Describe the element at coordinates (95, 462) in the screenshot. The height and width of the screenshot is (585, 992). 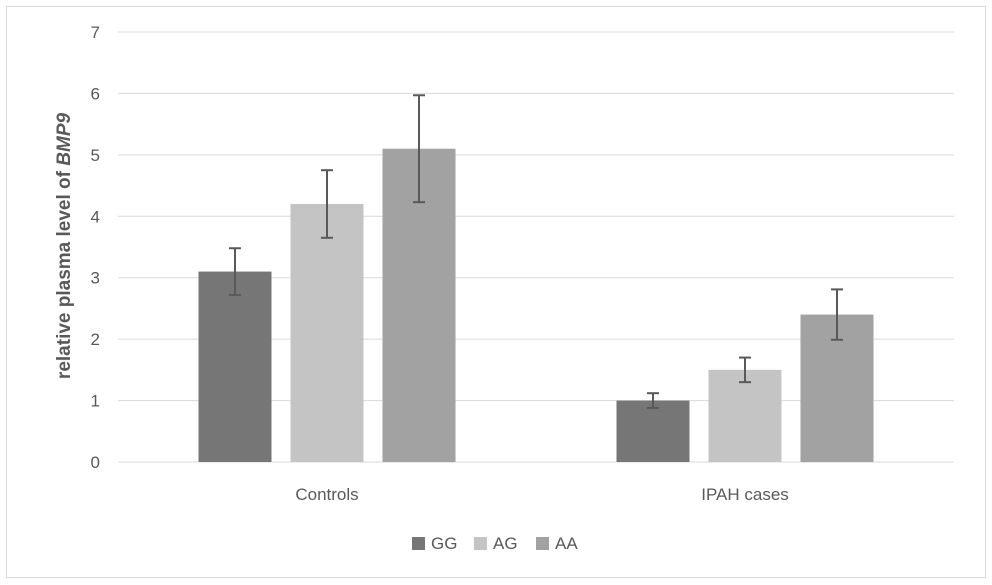
I see `y-tick-label: 0` at that location.